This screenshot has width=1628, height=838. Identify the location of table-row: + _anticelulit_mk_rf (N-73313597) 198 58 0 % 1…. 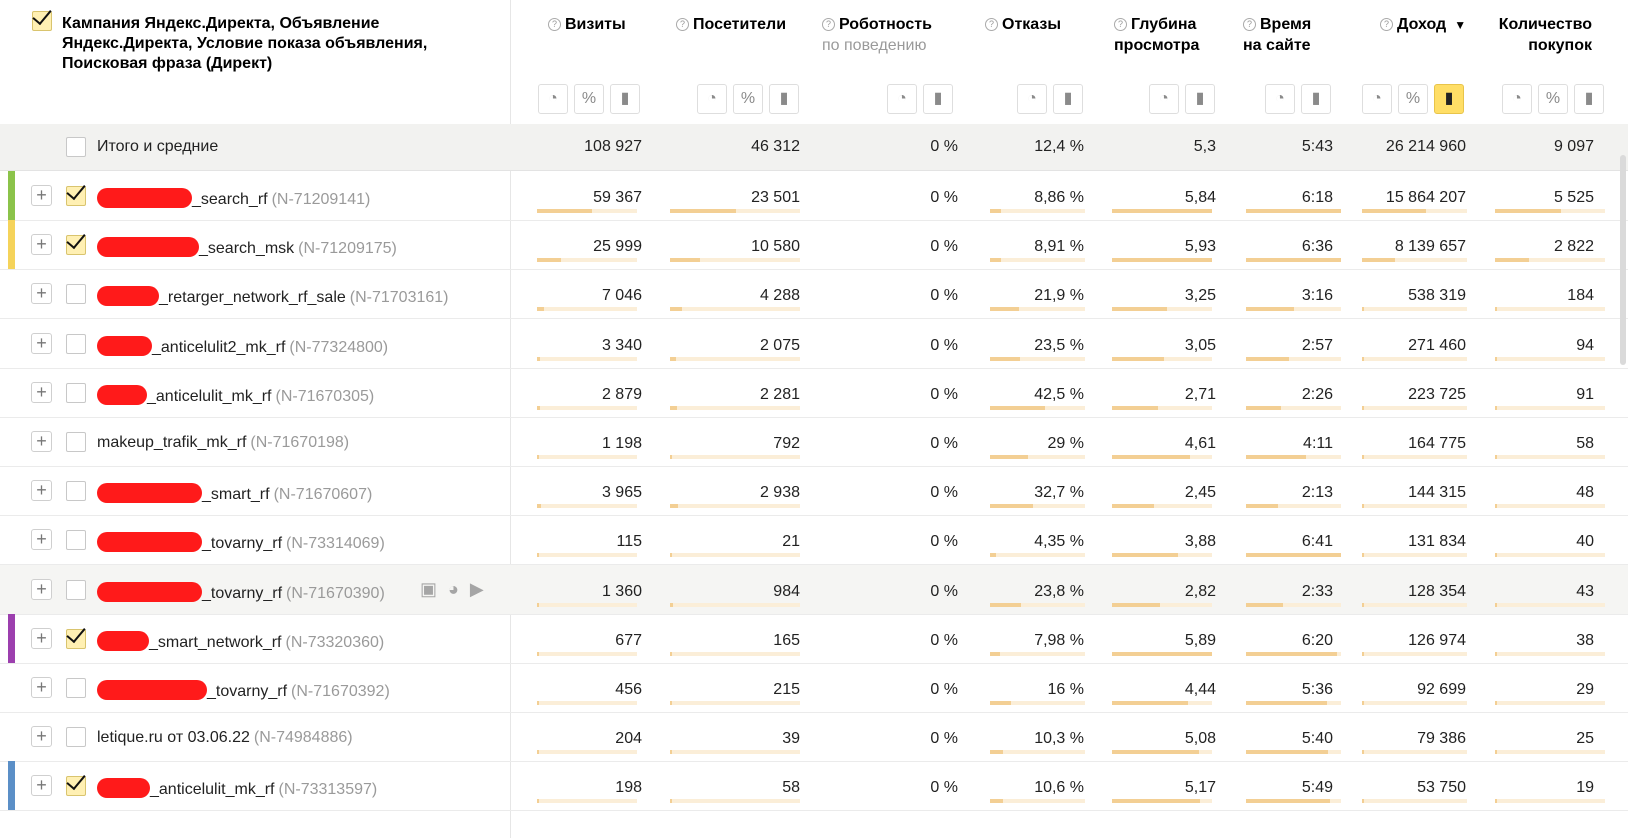
(814, 786).